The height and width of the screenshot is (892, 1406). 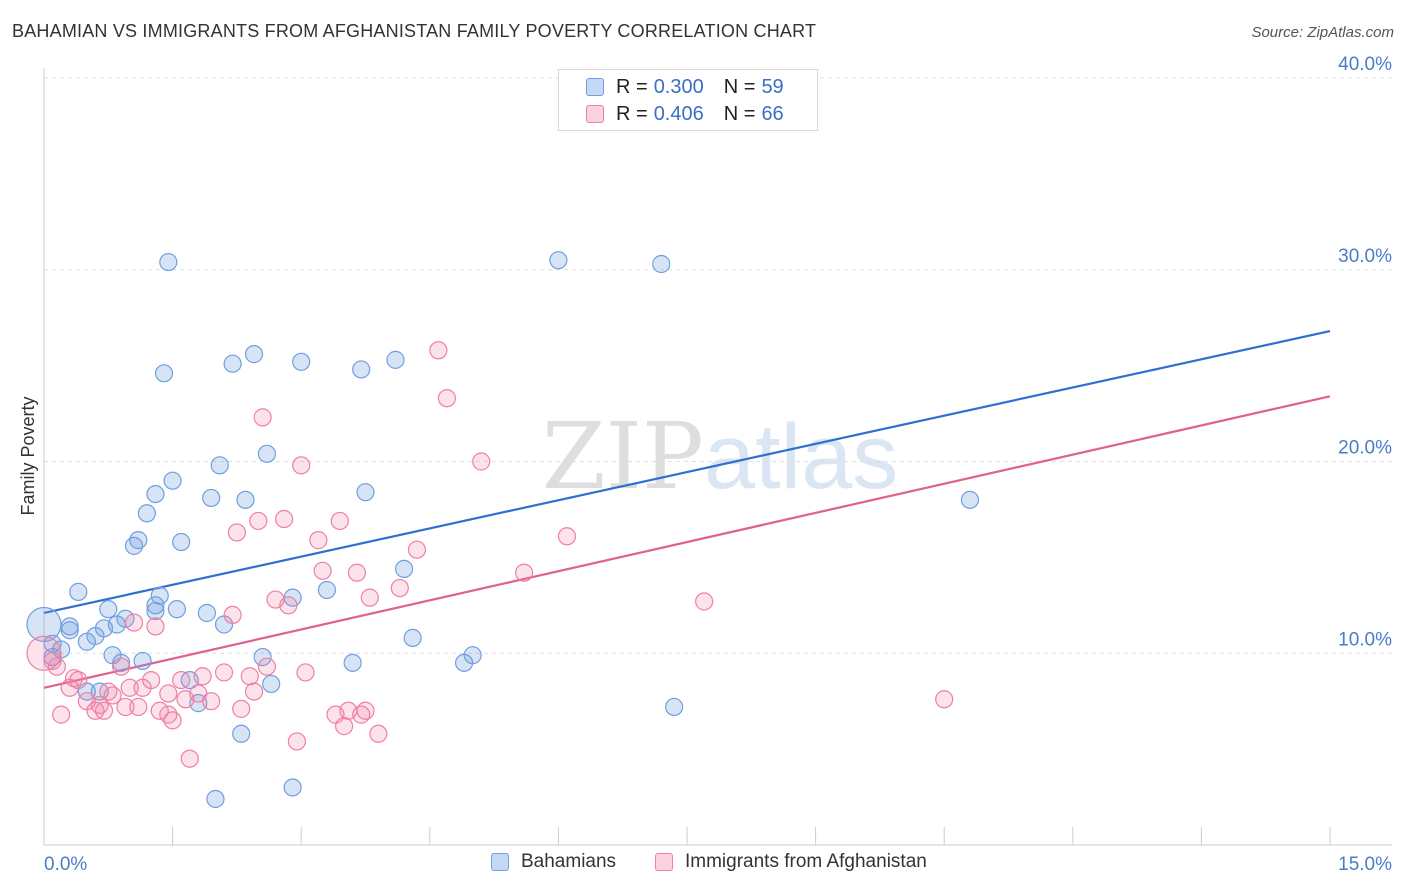 I want to click on bottom-legend-afghanistan: Immigrants from Afghanistan, so click(x=791, y=862).